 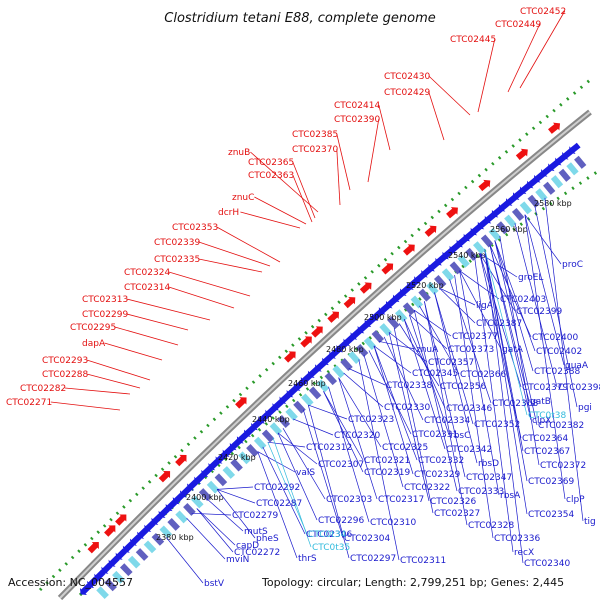 What do you see at coordinates (467, 255) in the screenshot?
I see `tick-label: 2540 kbp` at bounding box center [467, 255].